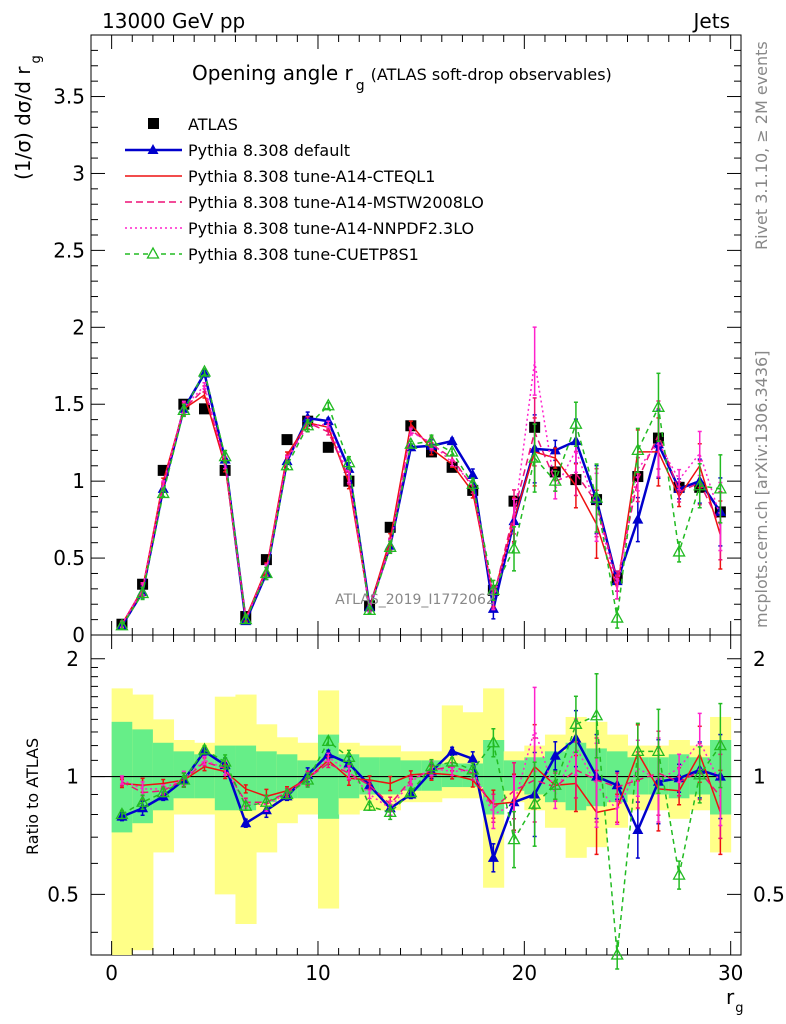 The height and width of the screenshot is (1024, 786). I want to click on energy-label: 13000 GeV pp, so click(173, 21).